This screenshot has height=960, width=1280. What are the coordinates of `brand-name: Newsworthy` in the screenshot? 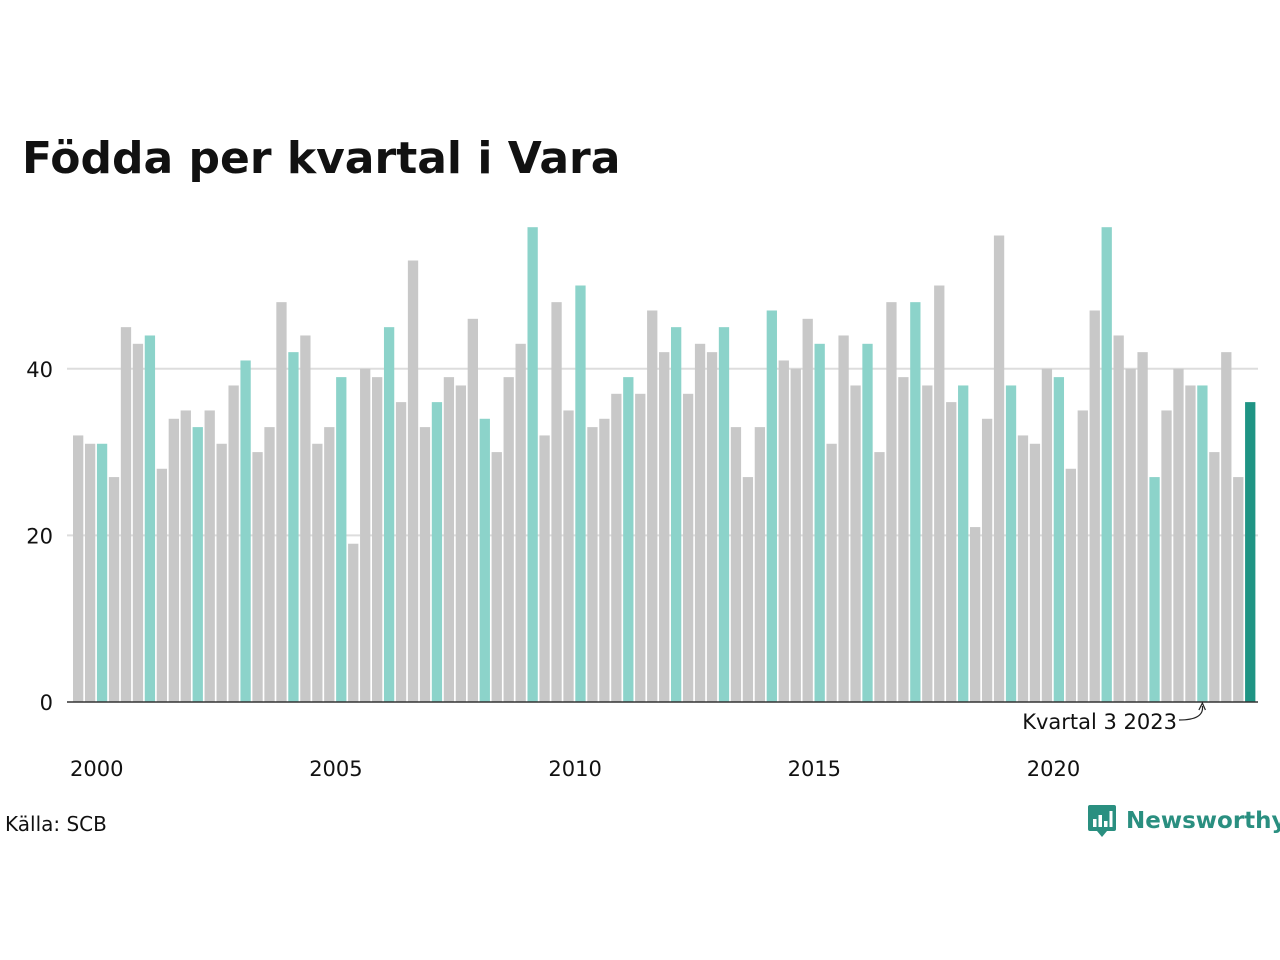 It's located at (1203, 821).